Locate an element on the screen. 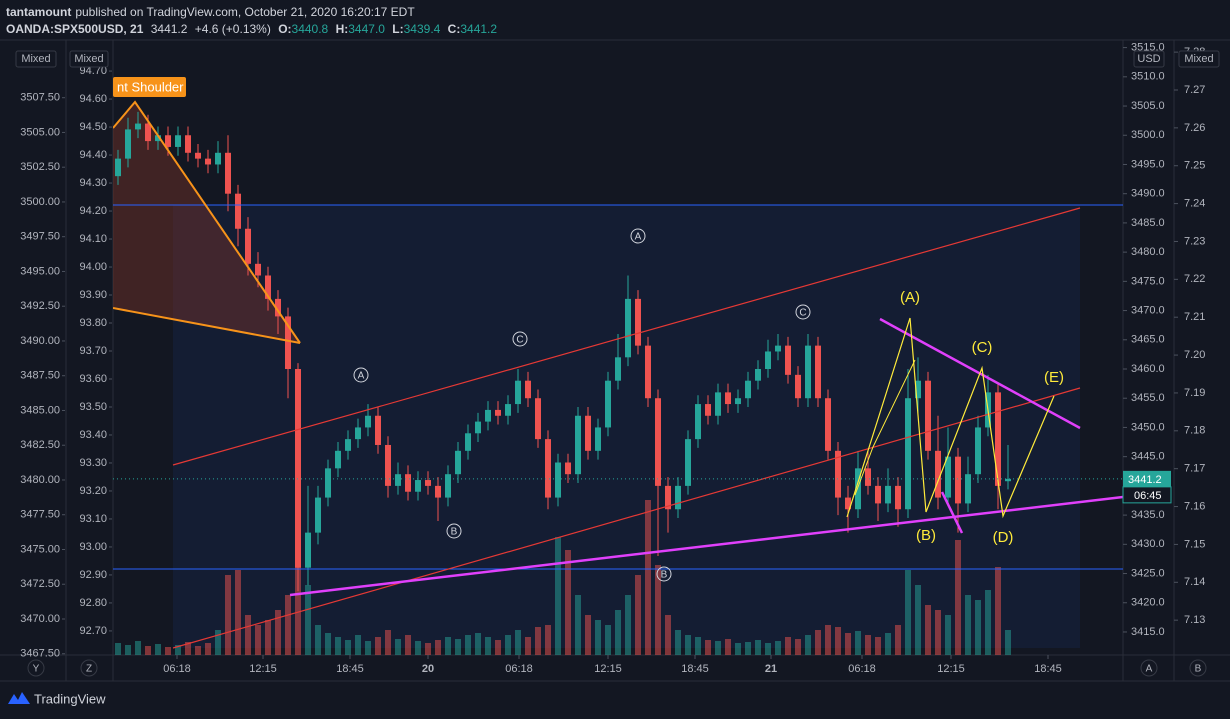 The width and height of the screenshot is (1230, 719). y-tick-label: 3415.0 is located at coordinates (1148, 632).